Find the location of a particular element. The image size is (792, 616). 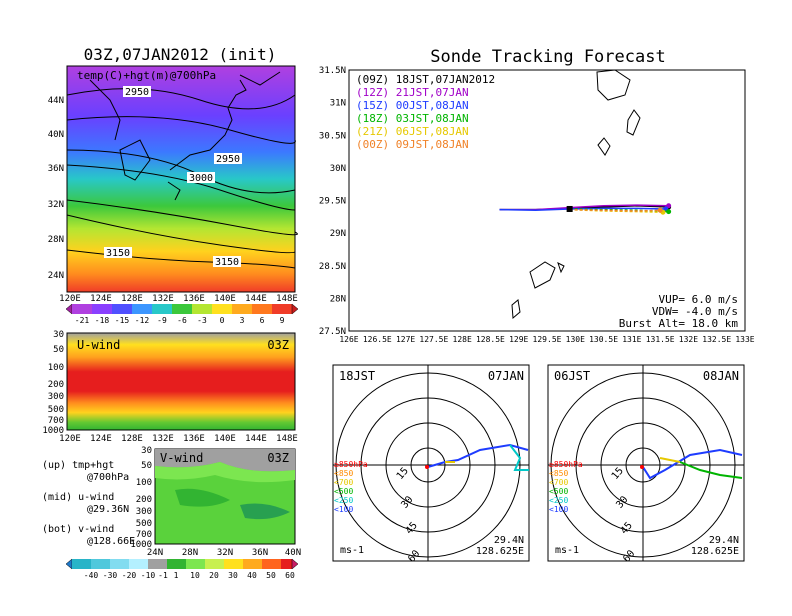

track-y-tick: 31.5N is located at coordinates (332, 71).